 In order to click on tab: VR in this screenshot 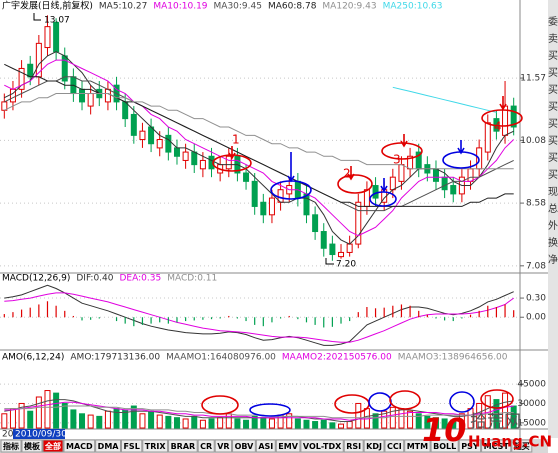, I will do `click(223, 446)`.